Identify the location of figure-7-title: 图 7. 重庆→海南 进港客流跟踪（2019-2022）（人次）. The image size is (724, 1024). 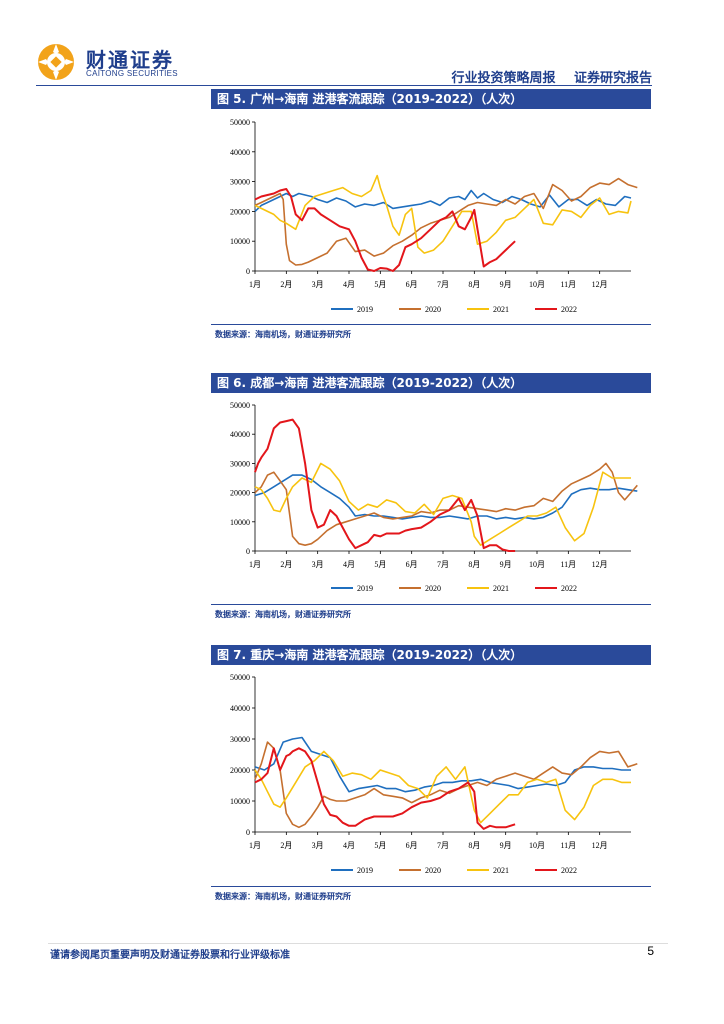
(431, 655).